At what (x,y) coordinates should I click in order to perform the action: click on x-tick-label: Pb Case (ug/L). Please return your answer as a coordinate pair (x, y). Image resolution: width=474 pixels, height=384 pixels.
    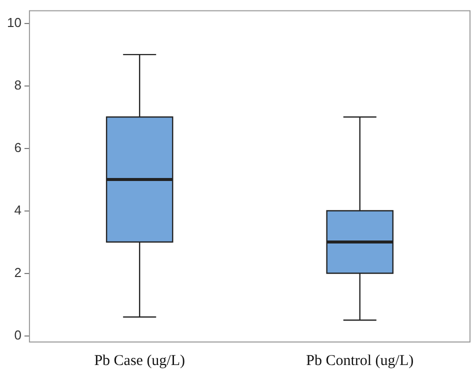
    Looking at the image, I should click on (140, 360).